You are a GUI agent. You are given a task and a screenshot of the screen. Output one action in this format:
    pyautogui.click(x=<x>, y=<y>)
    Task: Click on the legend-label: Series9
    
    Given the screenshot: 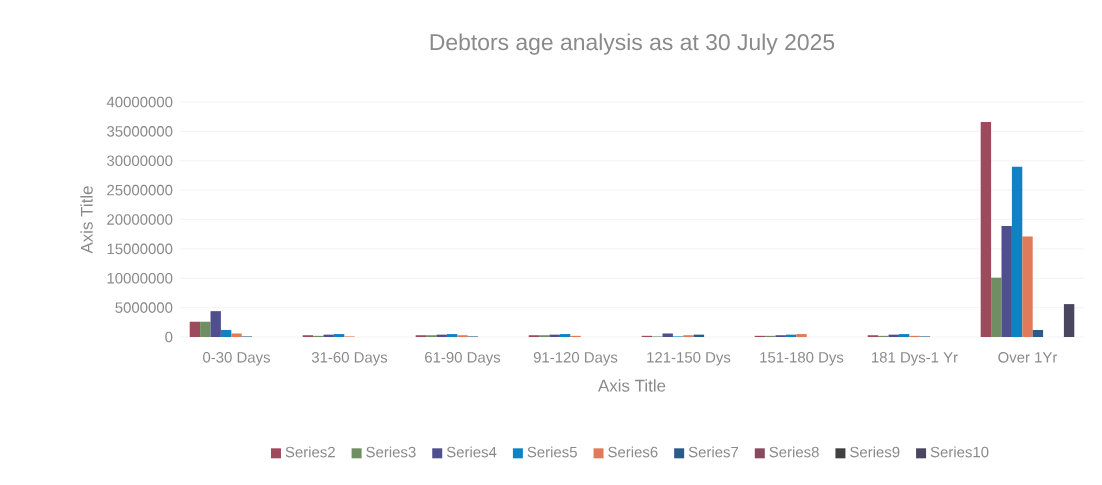 What is the action you would take?
    pyautogui.click(x=875, y=452)
    